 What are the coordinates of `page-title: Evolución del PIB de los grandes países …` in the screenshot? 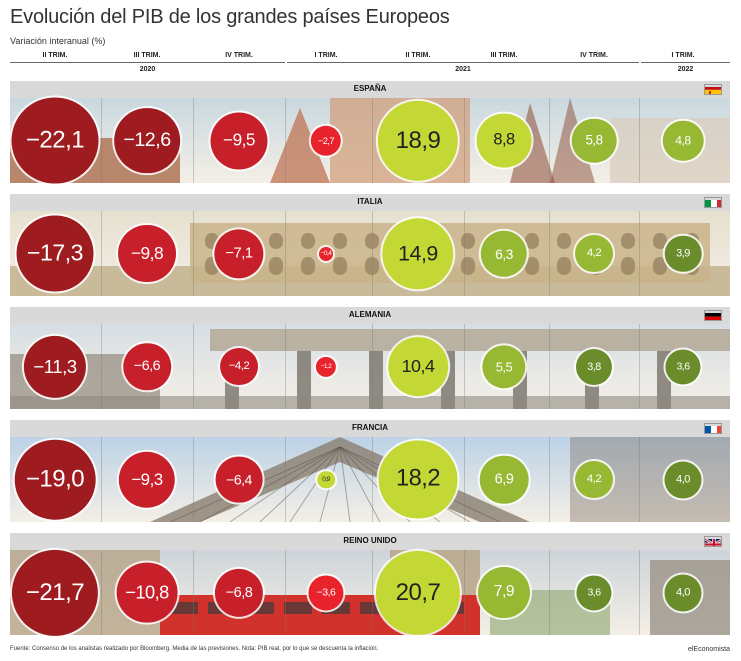 It's located at (230, 17).